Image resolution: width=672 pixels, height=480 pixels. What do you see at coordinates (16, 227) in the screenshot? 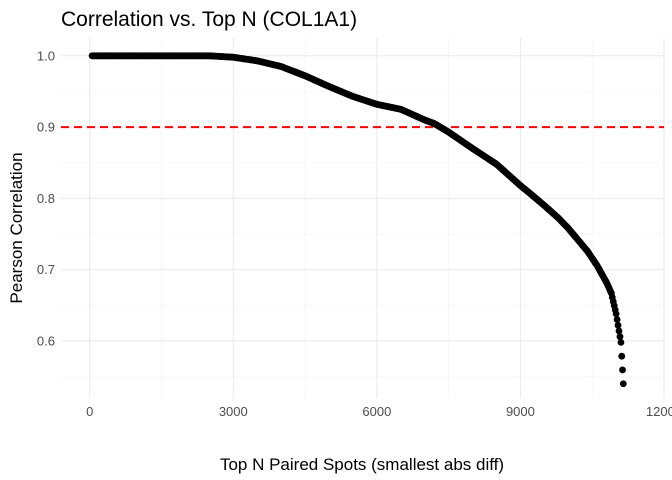
I see `y-axis-title: Pearson Correlation` at bounding box center [16, 227].